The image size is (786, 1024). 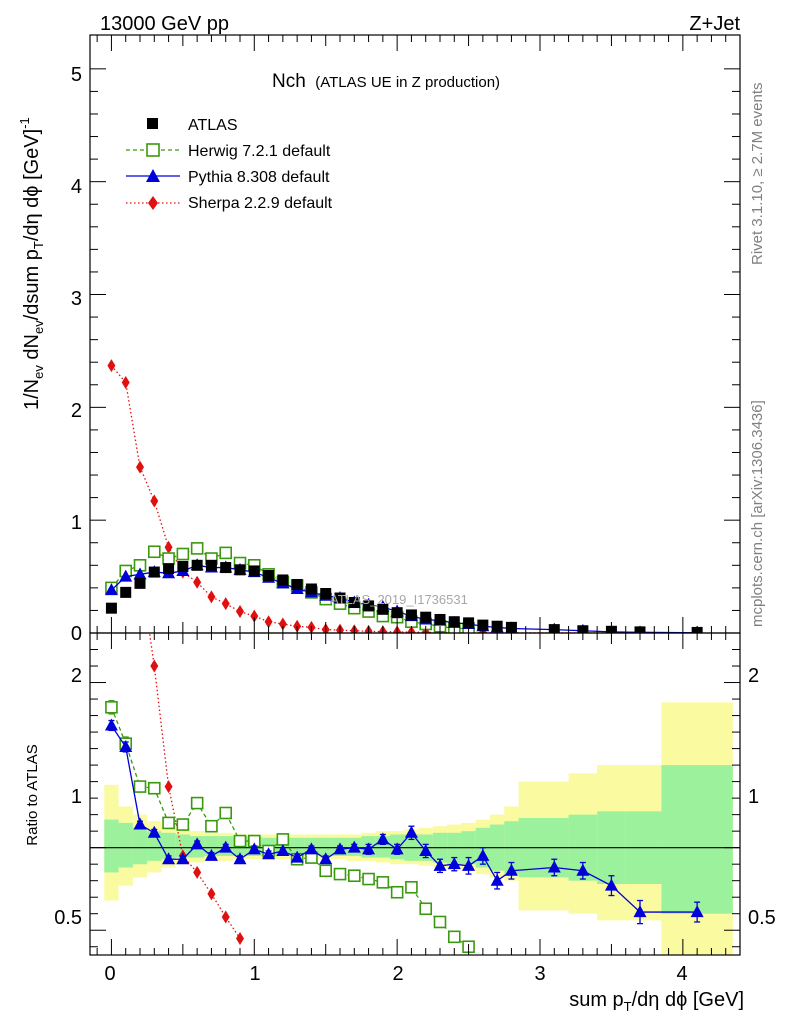 I want to click on header-left: 13000 GeV pp, so click(x=164, y=24).